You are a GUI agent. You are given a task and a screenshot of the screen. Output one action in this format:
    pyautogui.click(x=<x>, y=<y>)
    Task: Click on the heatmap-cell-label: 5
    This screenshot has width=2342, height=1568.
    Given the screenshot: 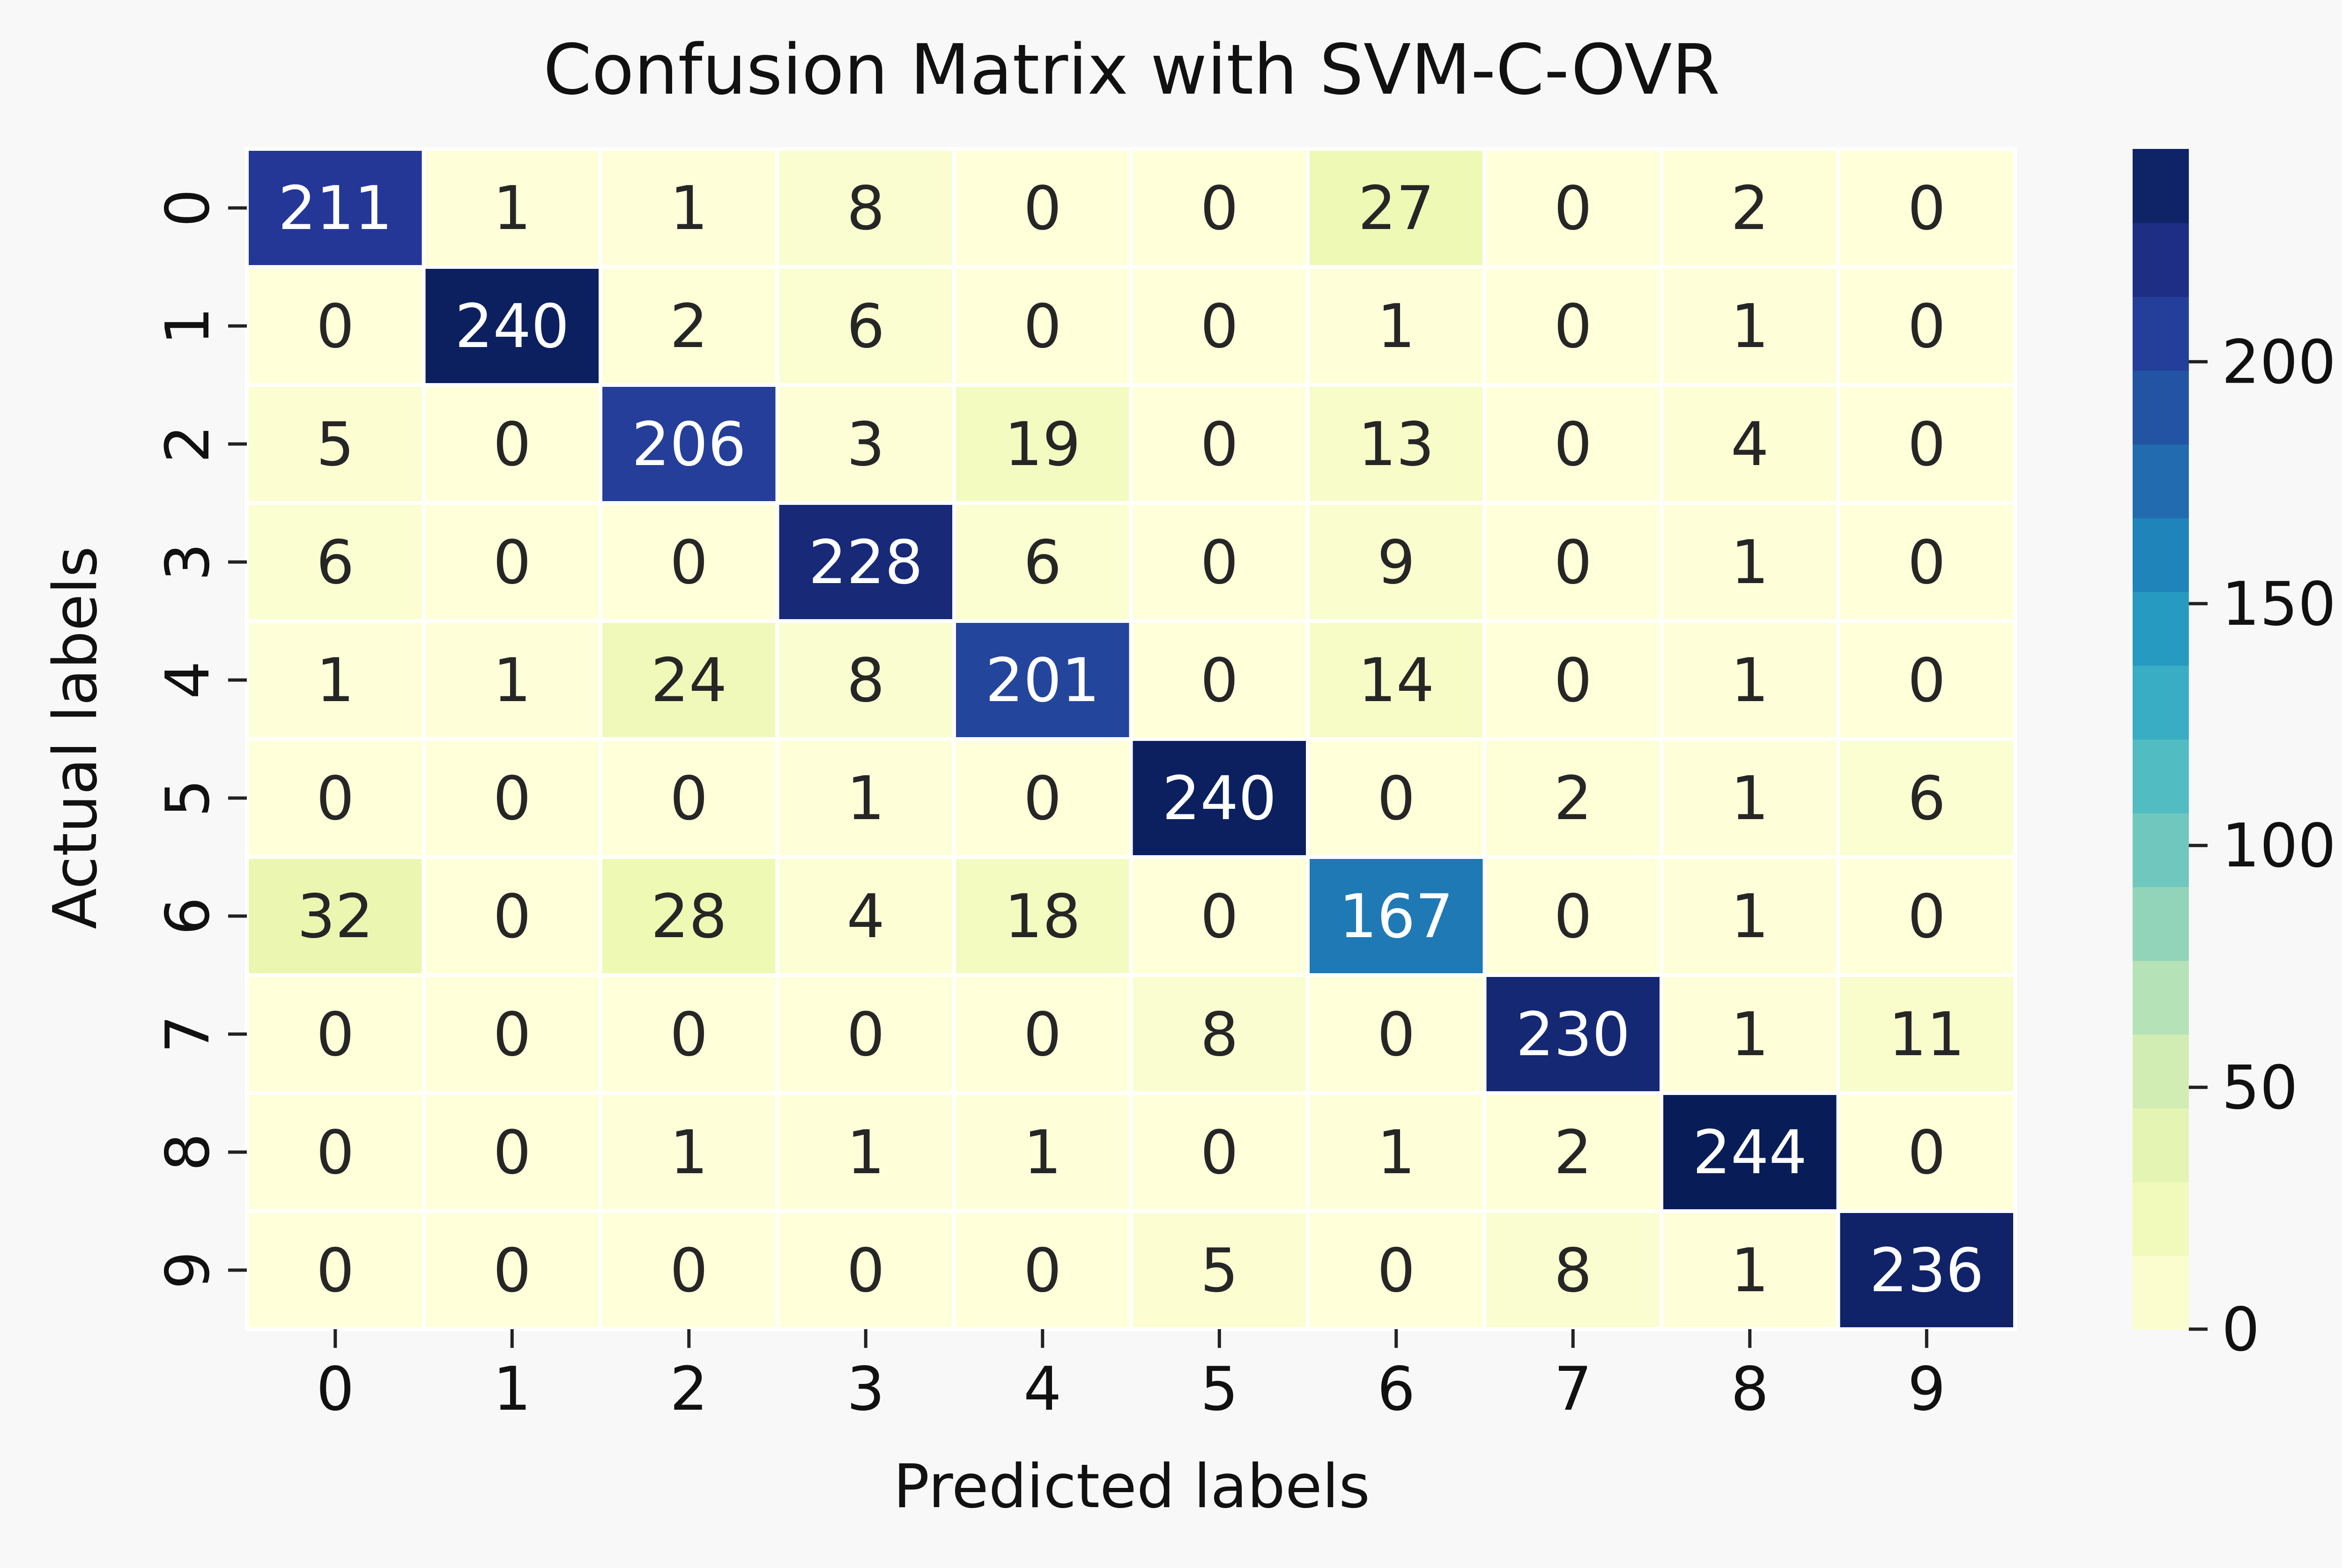 What is the action you would take?
    pyautogui.click(x=335, y=445)
    